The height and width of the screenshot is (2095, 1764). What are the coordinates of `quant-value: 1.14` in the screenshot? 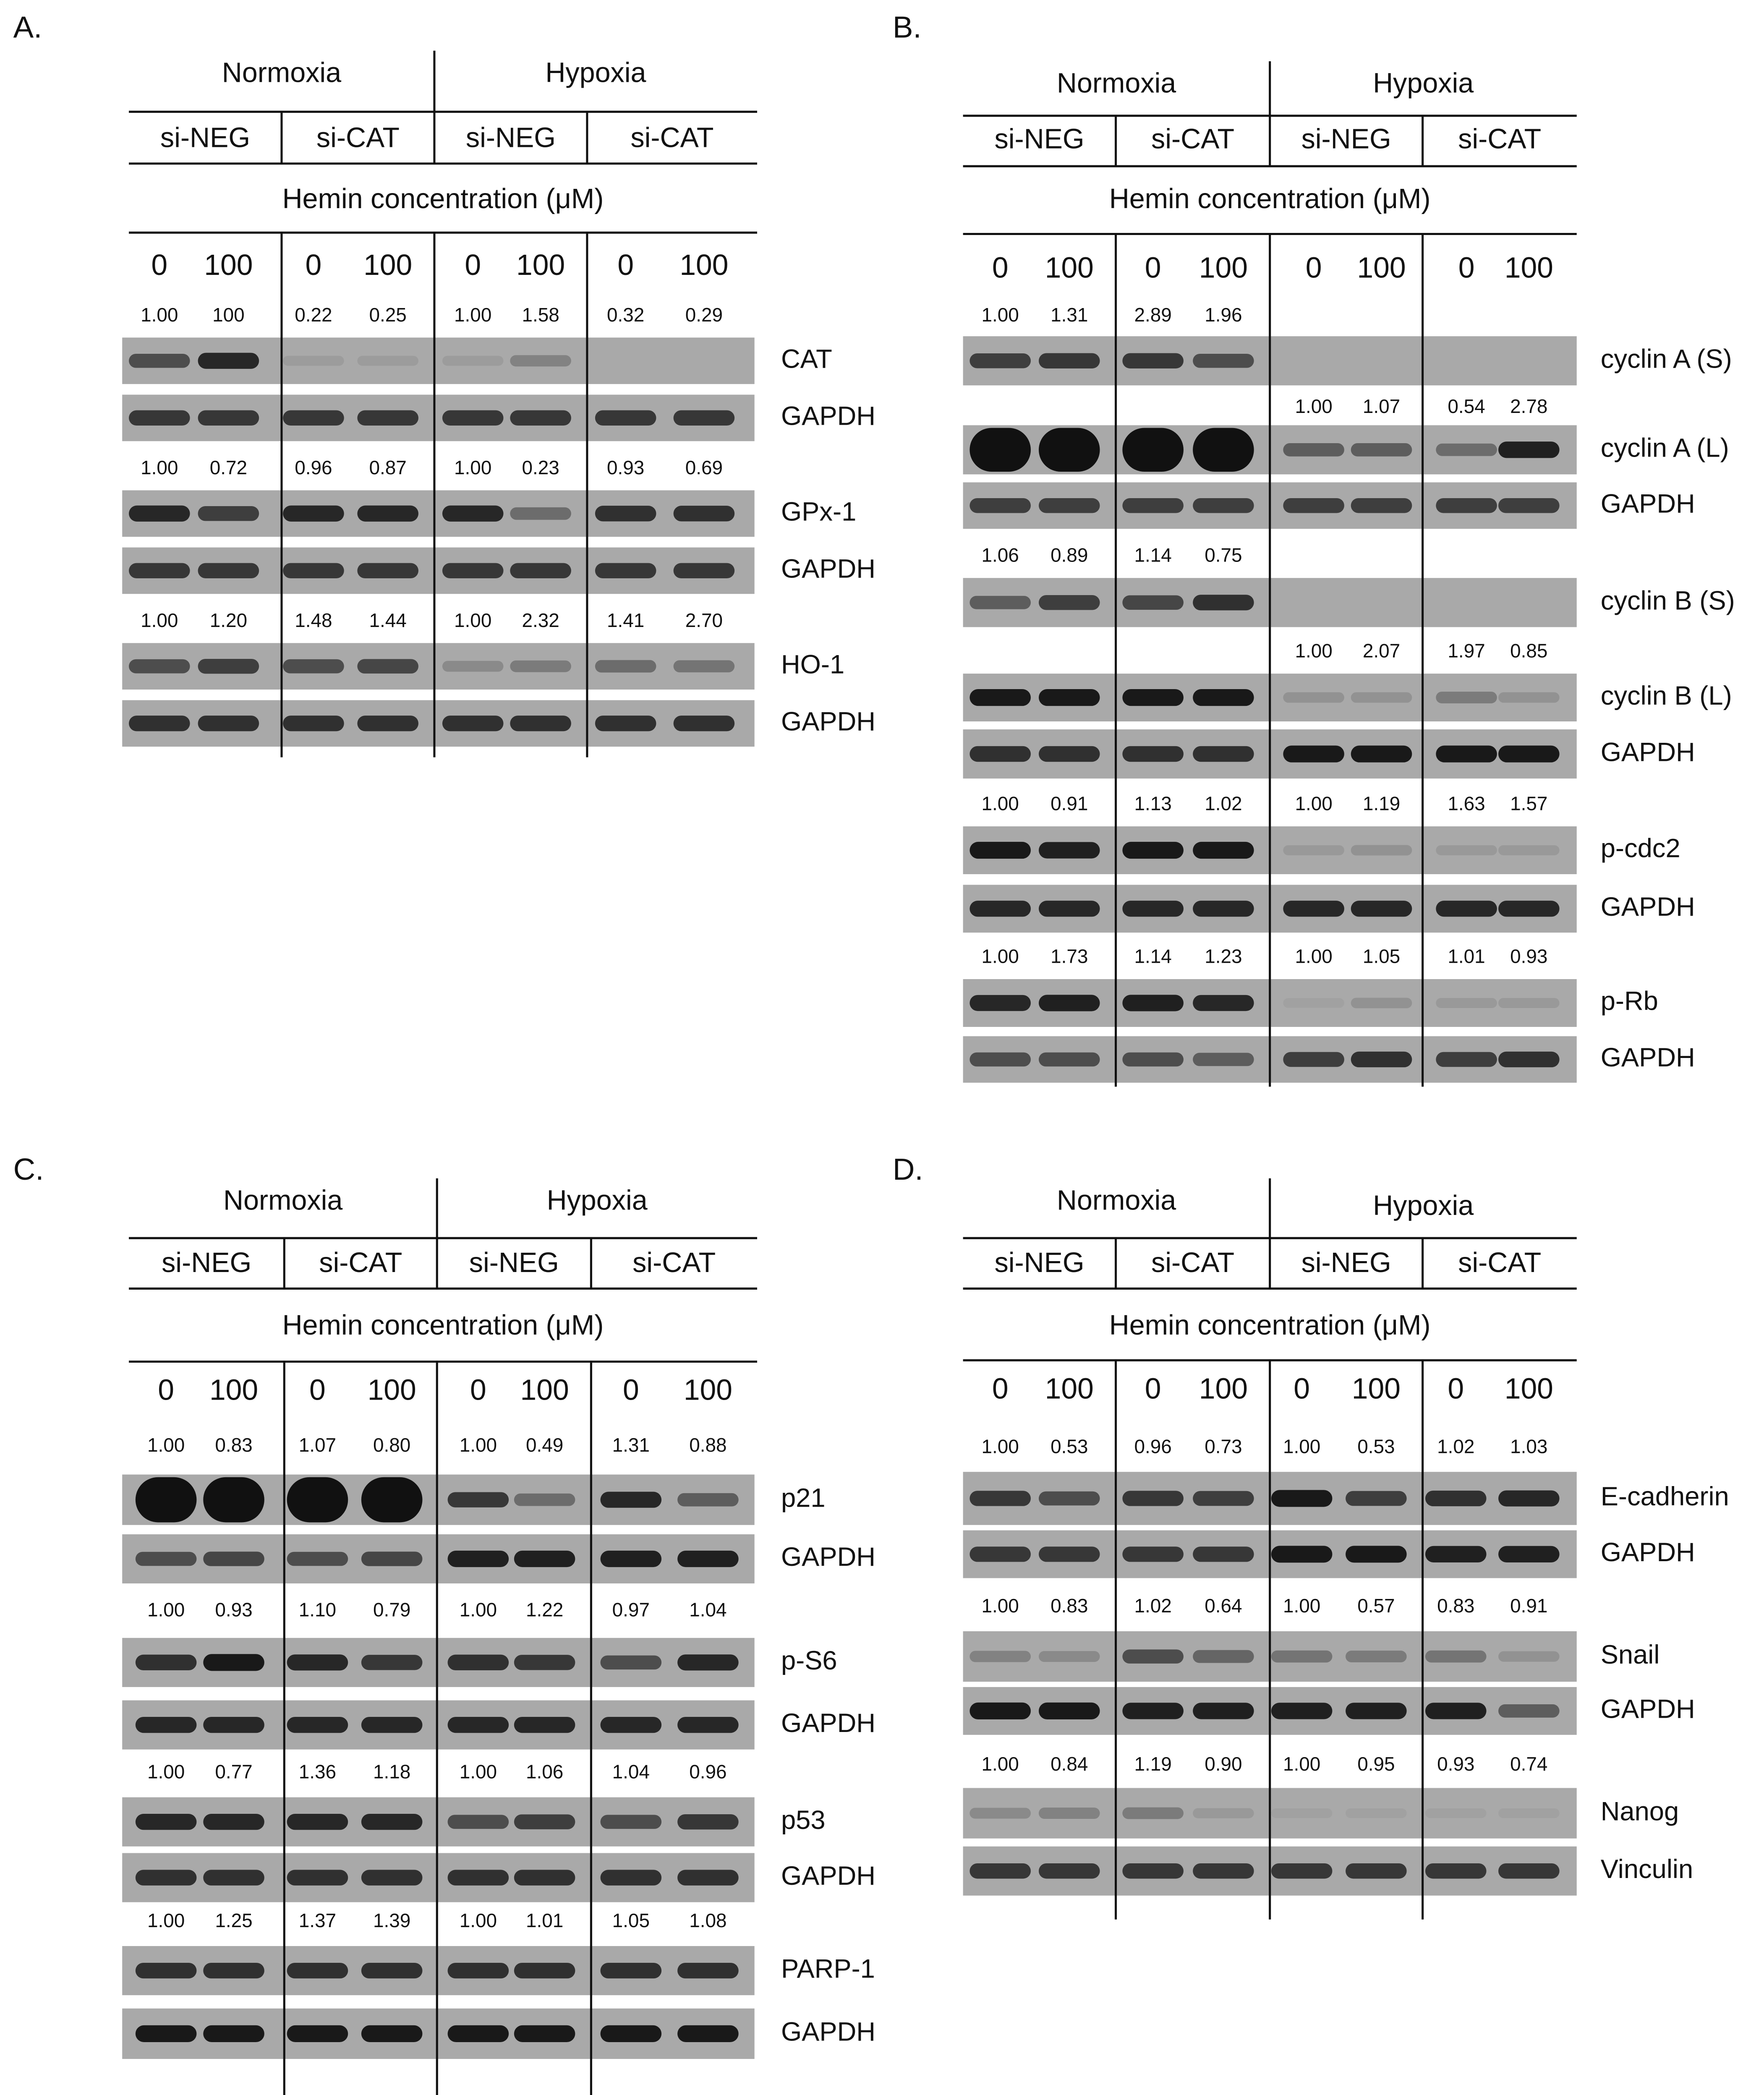 It's located at (1152, 555).